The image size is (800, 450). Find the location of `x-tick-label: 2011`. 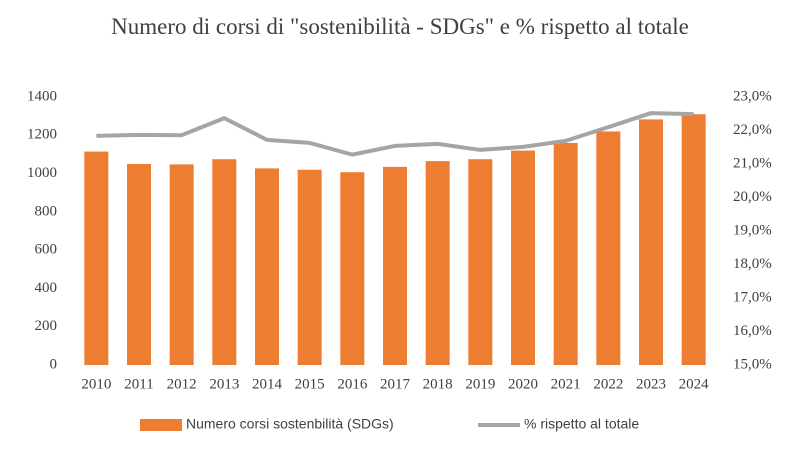

x-tick-label: 2011 is located at coordinates (138, 384).